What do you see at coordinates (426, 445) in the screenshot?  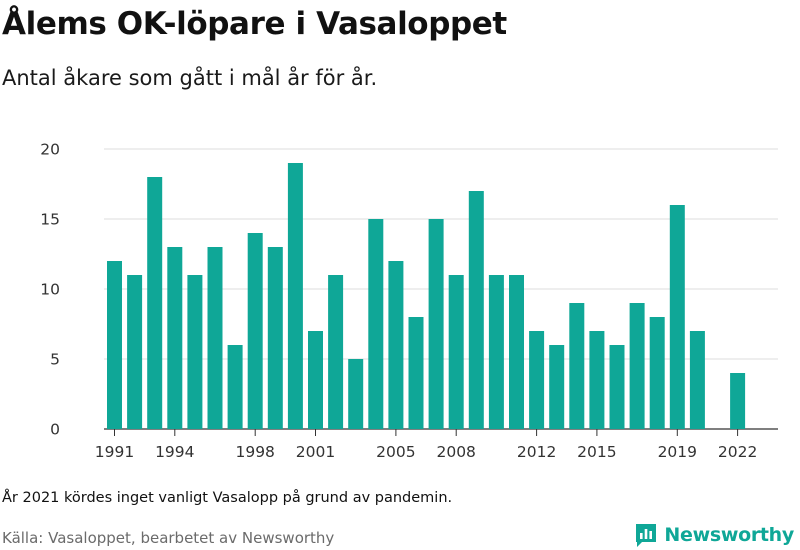 I see `x-axis-ticks: 1991 1994 1998 2001 2005 2008 2012 2015 2019 2022` at bounding box center [426, 445].